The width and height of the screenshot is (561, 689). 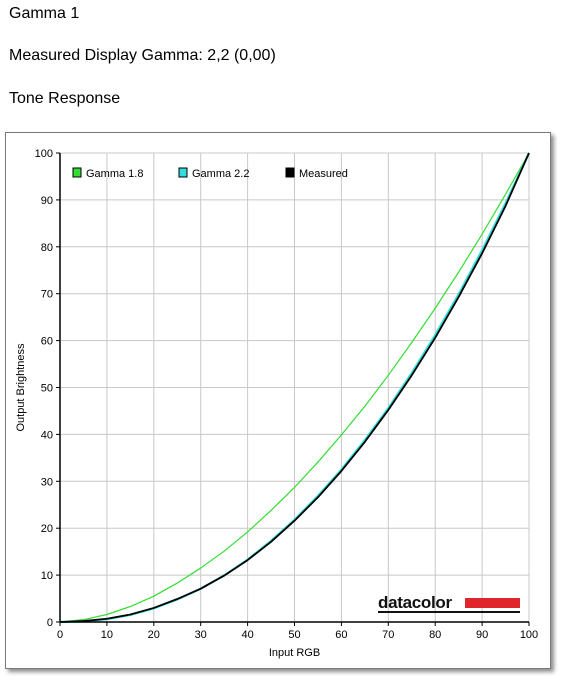 What do you see at coordinates (114, 174) in the screenshot?
I see `legend-label-0: Gamma 1.8` at bounding box center [114, 174].